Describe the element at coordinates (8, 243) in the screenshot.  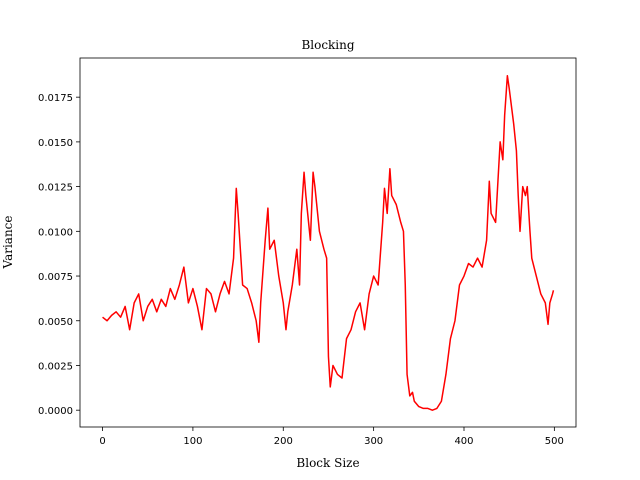
I see `y-axis-label: Variance` at that location.